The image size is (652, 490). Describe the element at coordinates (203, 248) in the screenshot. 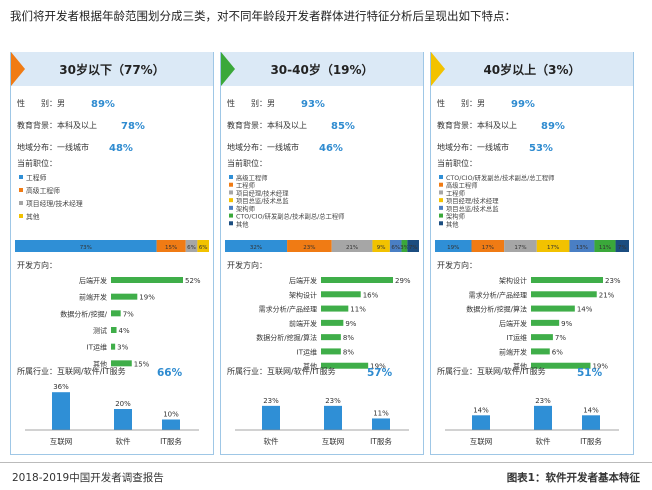

I see `position-segment-label: 6%` at that location.